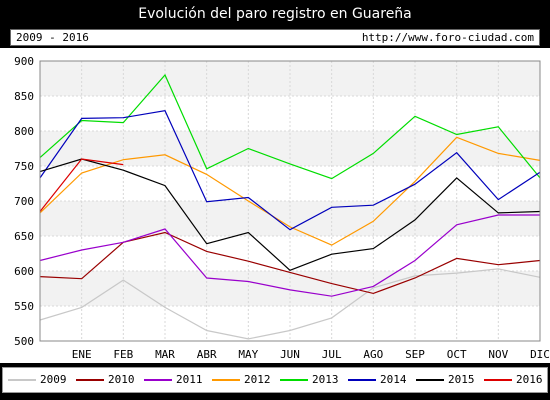 The width and height of the screenshot is (550, 400). I want to click on legend-item-2013: 2013, so click(312, 380).